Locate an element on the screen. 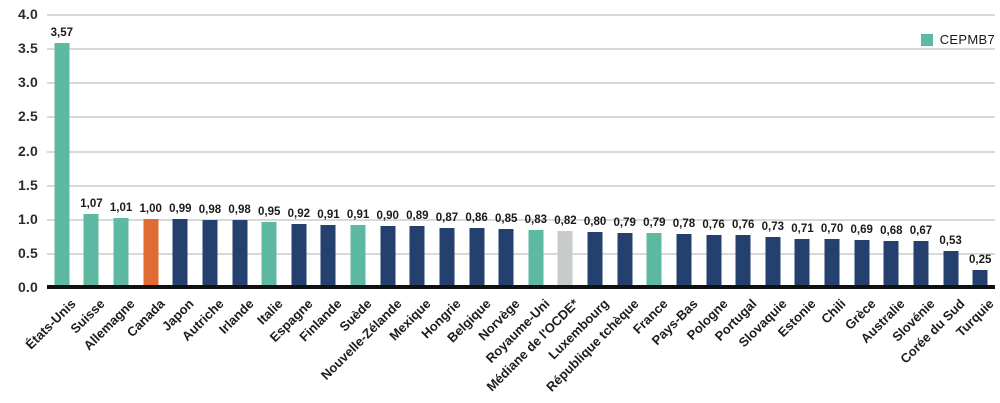 Image resolution: width=1000 pixels, height=403 pixels. bar-Médiane de l'OCDE* is located at coordinates (565, 259).